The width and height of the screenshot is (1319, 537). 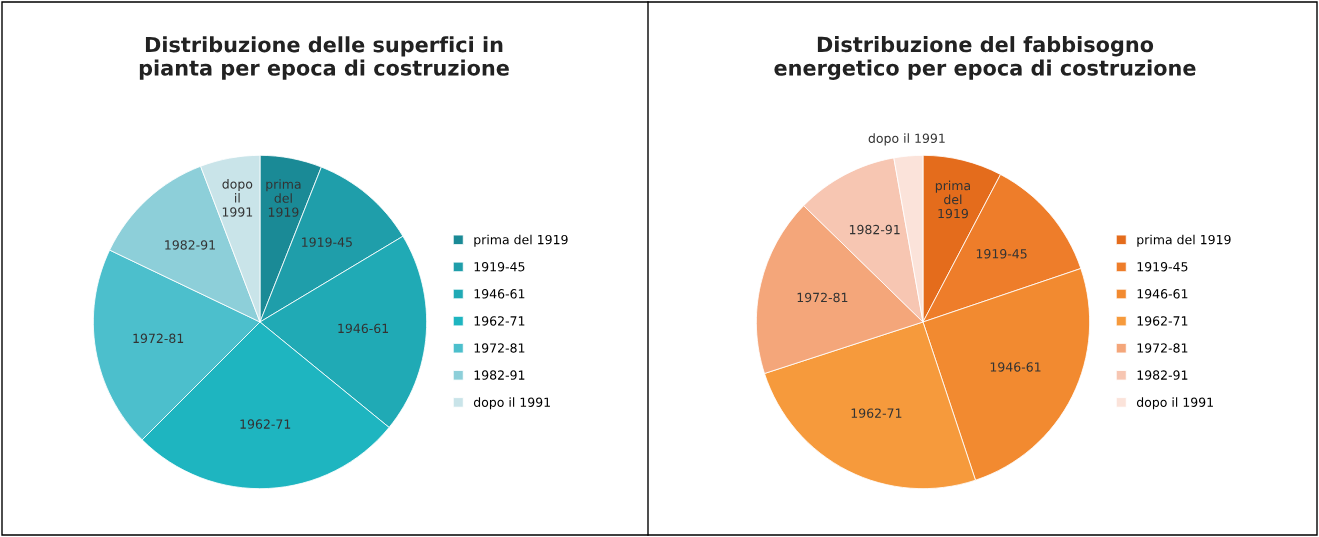 What do you see at coordinates (324, 58) in the screenshot?
I see `chart-title: Distribuzione delle superfici in pianta per epoca di costruzione` at bounding box center [324, 58].